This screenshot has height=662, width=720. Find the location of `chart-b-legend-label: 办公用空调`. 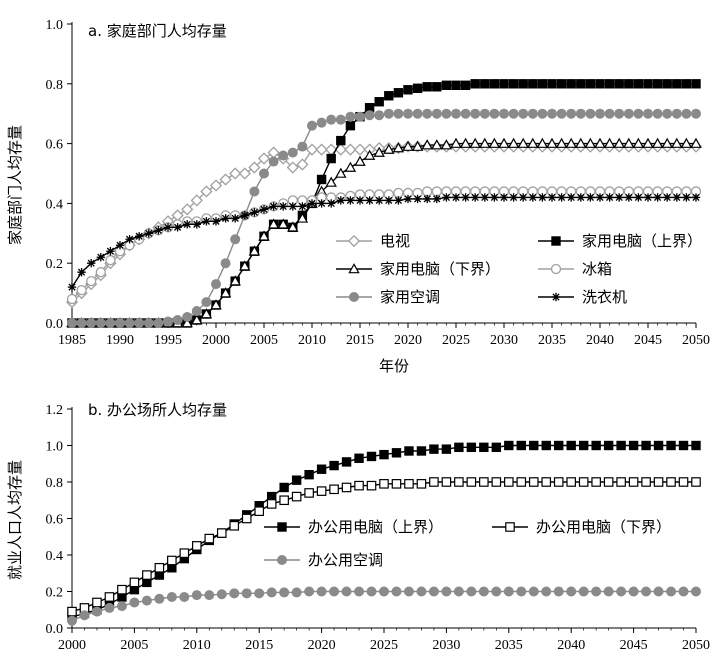

chart-b-legend-label: 办公用空调 is located at coordinates (345, 560).